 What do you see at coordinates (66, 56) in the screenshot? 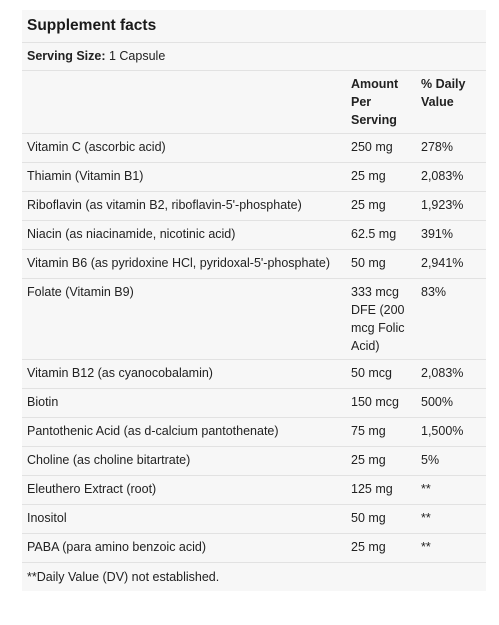
I see `serving-size-label: Serving Size:` at bounding box center [66, 56].